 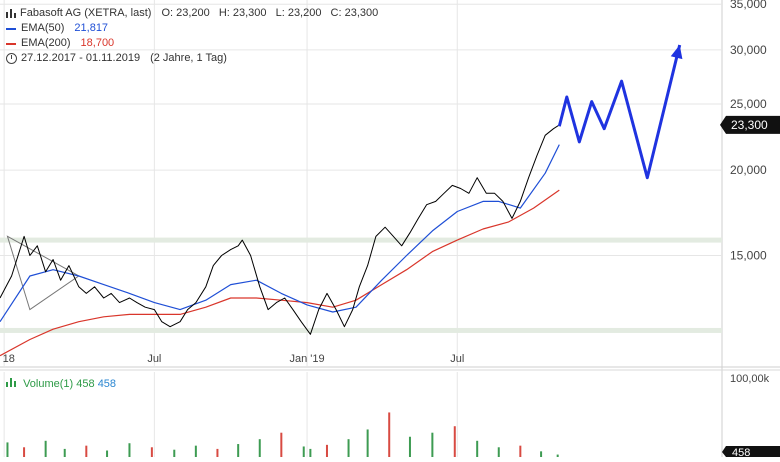 What do you see at coordinates (242, 13) in the screenshot?
I see `high-value: H: 23,300` at bounding box center [242, 13].